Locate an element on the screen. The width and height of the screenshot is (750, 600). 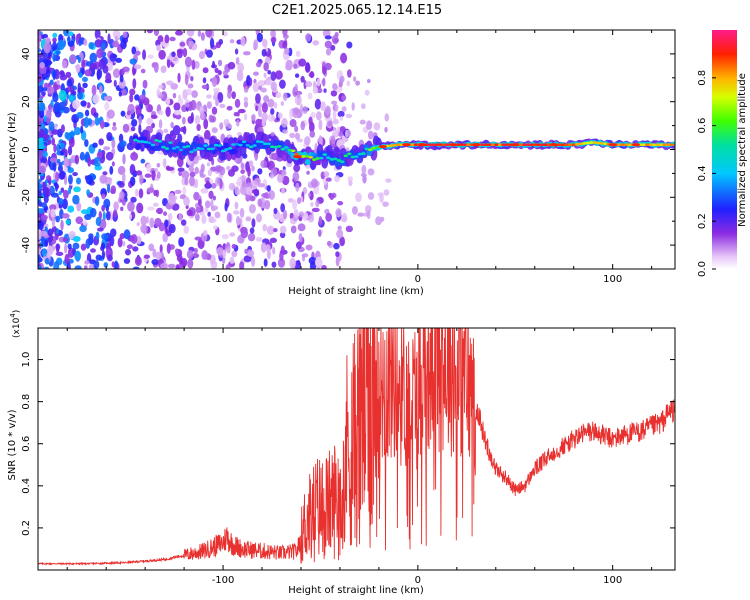
y-tick-label: 0.4 is located at coordinates (26, 486).